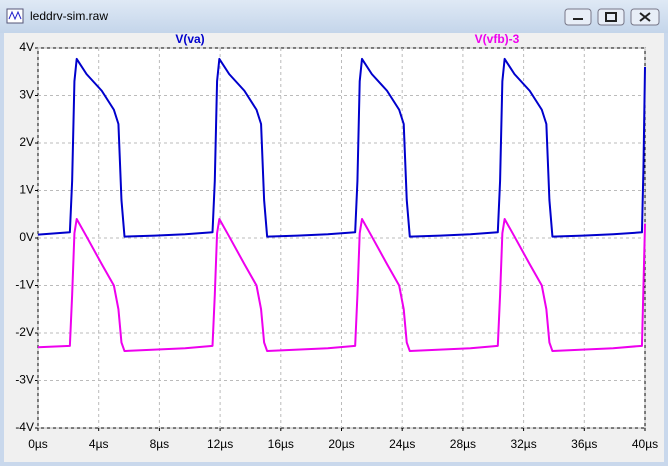 The height and width of the screenshot is (466, 668). What do you see at coordinates (26, 47) in the screenshot?
I see `y-tick-label: 4V` at bounding box center [26, 47].